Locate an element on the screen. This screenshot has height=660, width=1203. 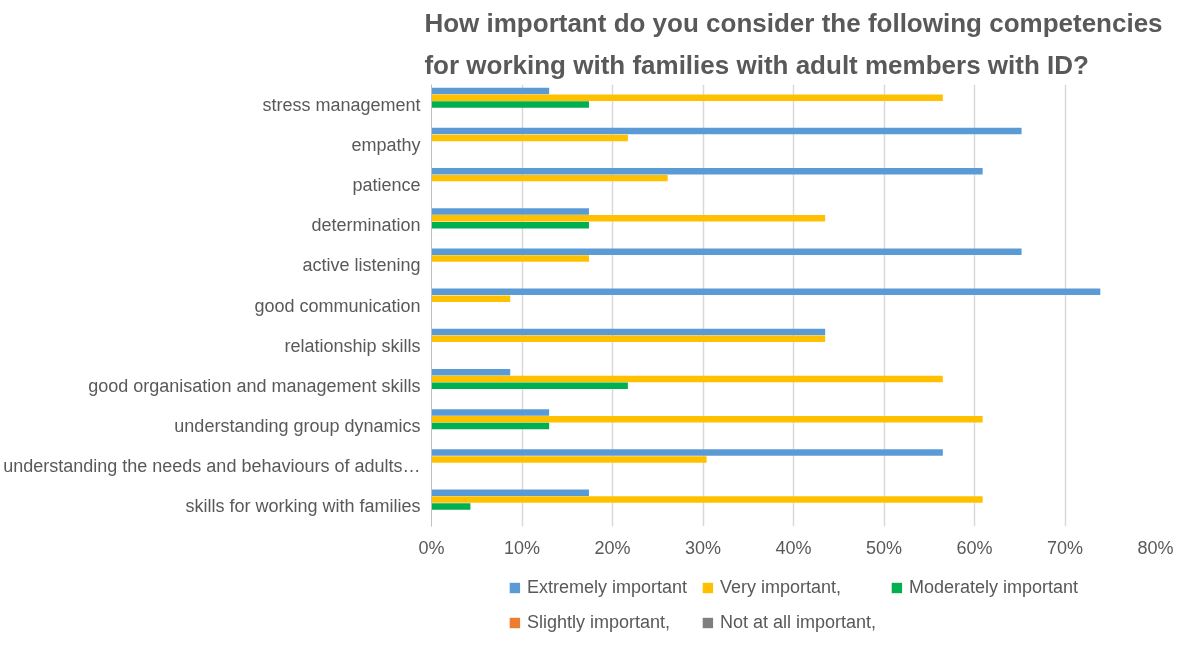
y-tick-label: determination is located at coordinates (366, 225).